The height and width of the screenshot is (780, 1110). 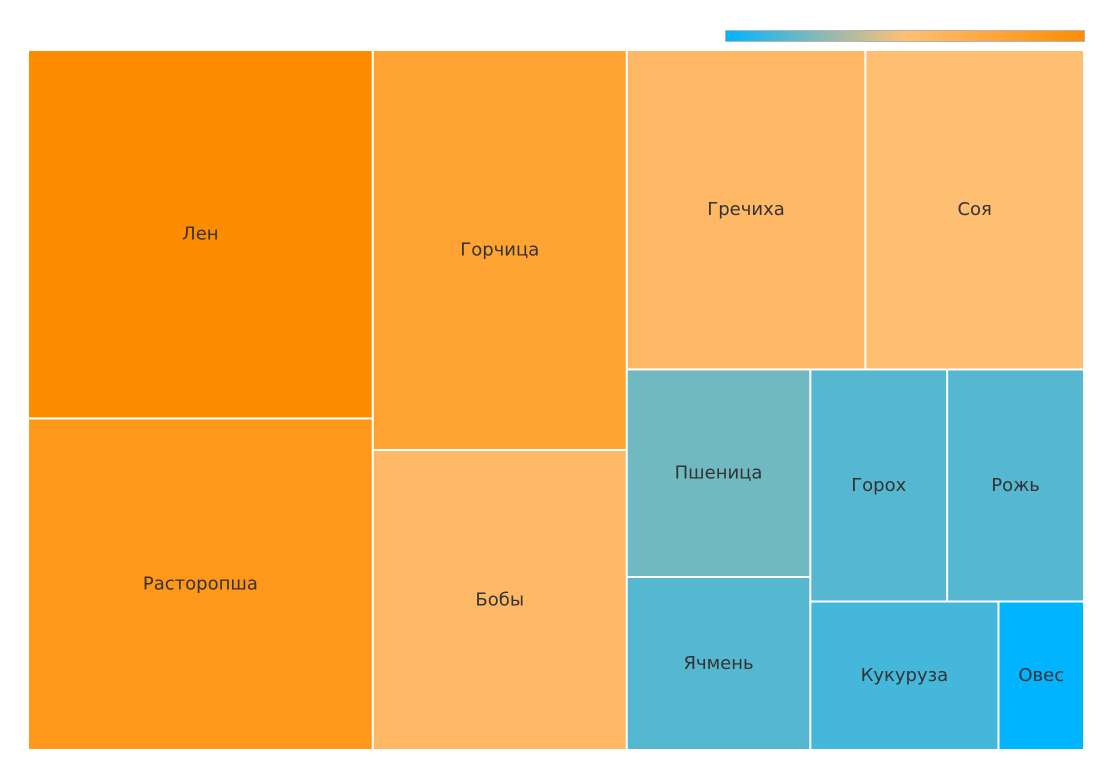 I want to click on treemap-tile: Кукуруза, so click(x=904, y=675).